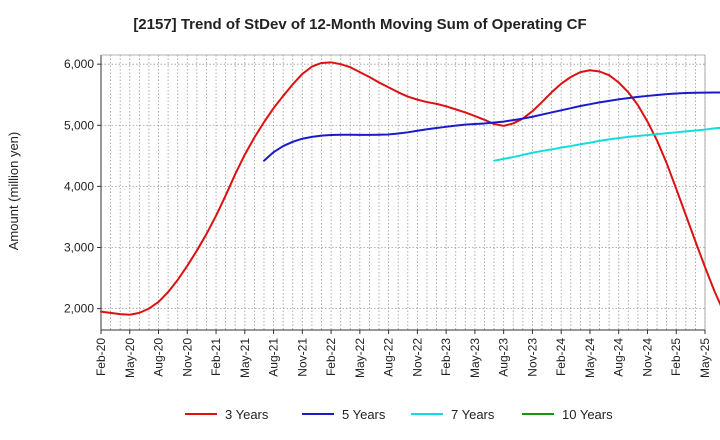 The height and width of the screenshot is (440, 720). What do you see at coordinates (446, 357) in the screenshot?
I see `x-tick-label: Feb-23` at bounding box center [446, 357].